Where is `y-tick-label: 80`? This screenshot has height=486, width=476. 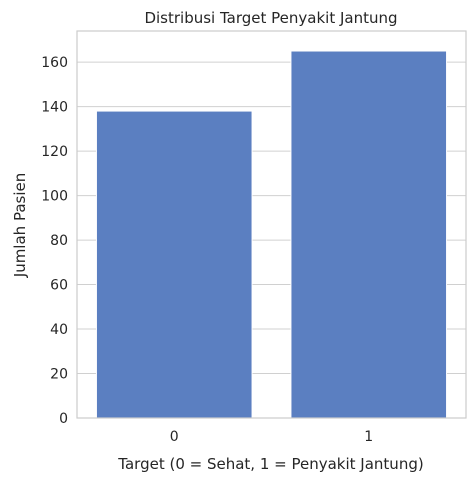 y-tick-label: 80 is located at coordinates (59, 241).